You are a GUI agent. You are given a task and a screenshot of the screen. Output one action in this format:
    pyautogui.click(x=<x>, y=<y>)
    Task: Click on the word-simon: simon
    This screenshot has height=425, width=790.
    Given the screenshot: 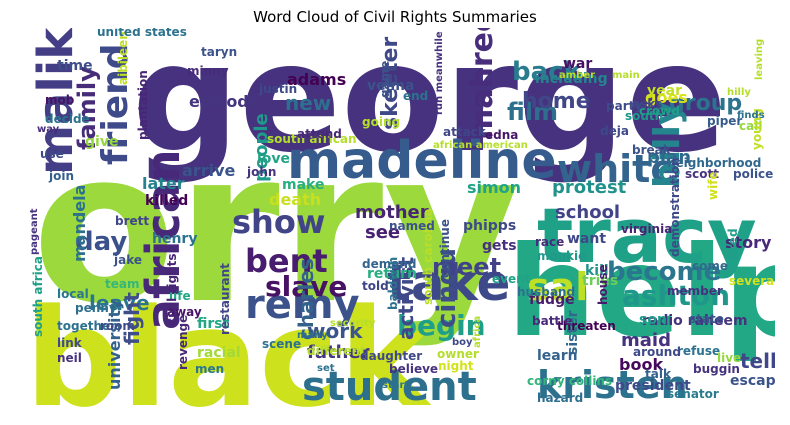 What is the action you would take?
    pyautogui.click(x=494, y=187)
    